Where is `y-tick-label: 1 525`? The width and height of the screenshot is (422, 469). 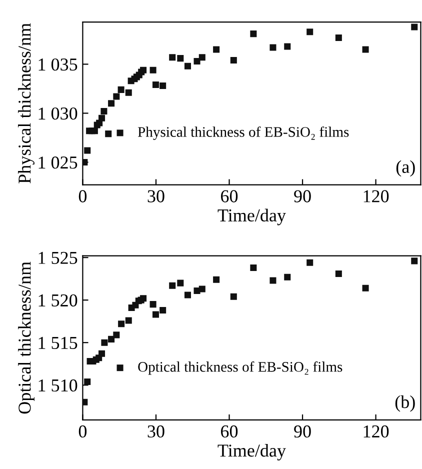 y-tick-label: 1 525 is located at coordinates (58, 258).